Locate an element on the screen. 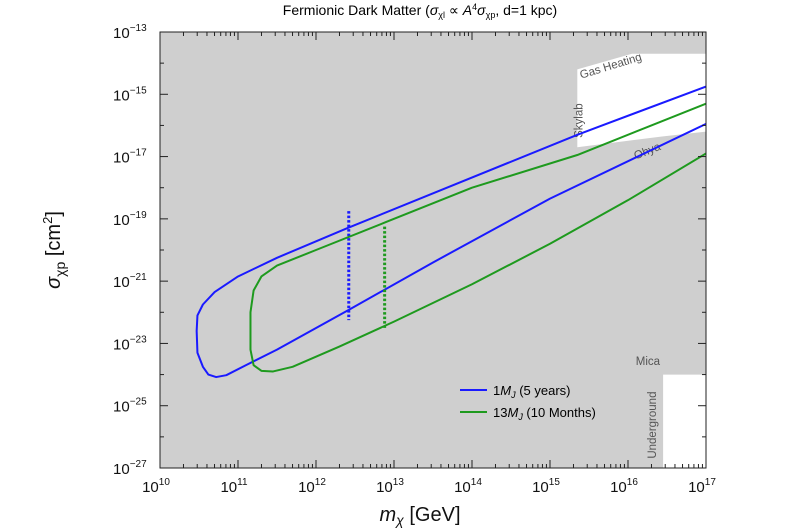  y-tick-label: 10−17 is located at coordinates (130, 157).